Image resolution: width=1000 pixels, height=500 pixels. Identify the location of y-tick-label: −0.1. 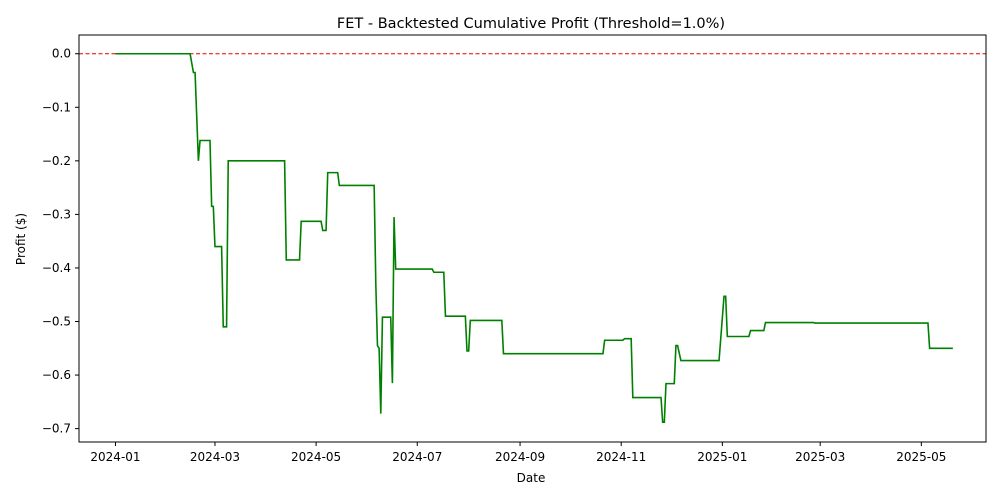
(56, 107).